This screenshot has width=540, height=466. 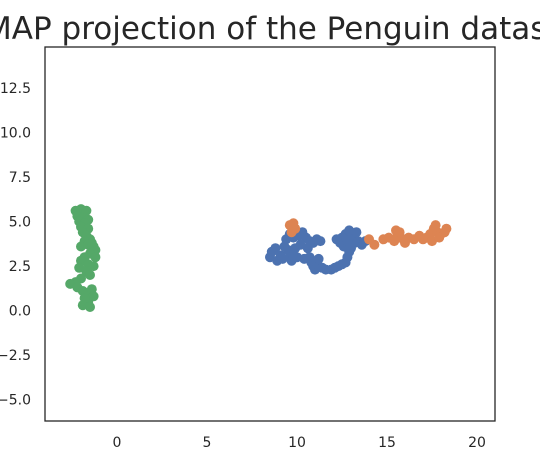 What do you see at coordinates (20, 223) in the screenshot?
I see `y-tick-label: 5.0` at bounding box center [20, 223].